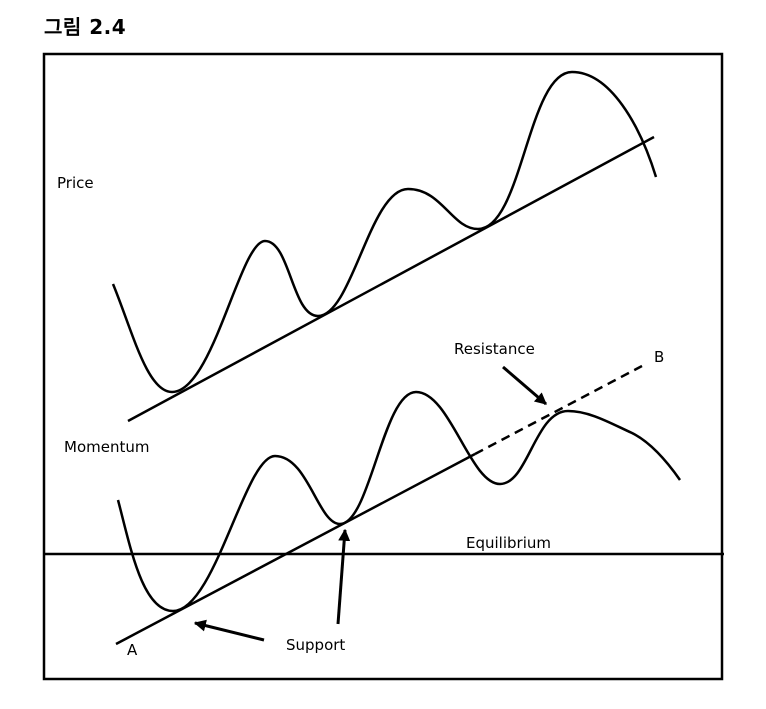 This screenshot has height=709, width=766. I want to click on support-arrow-right, so click(343, 576).